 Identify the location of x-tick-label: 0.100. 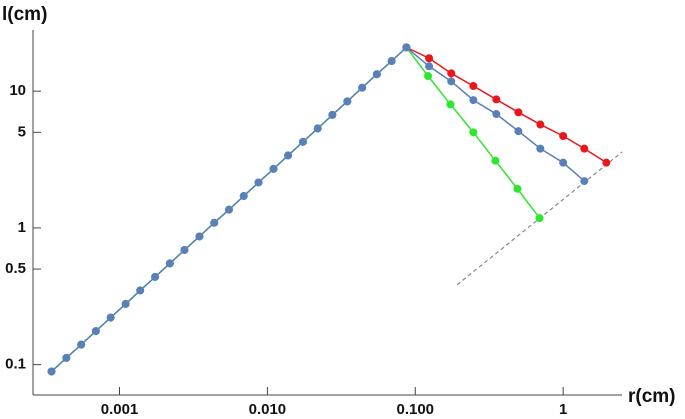
(415, 409).